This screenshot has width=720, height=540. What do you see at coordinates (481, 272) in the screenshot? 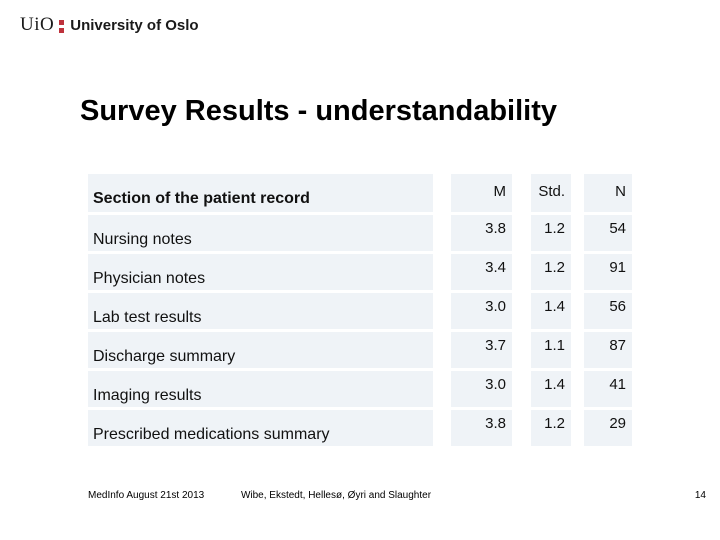
I see `cell-m: 3.4` at bounding box center [481, 272].